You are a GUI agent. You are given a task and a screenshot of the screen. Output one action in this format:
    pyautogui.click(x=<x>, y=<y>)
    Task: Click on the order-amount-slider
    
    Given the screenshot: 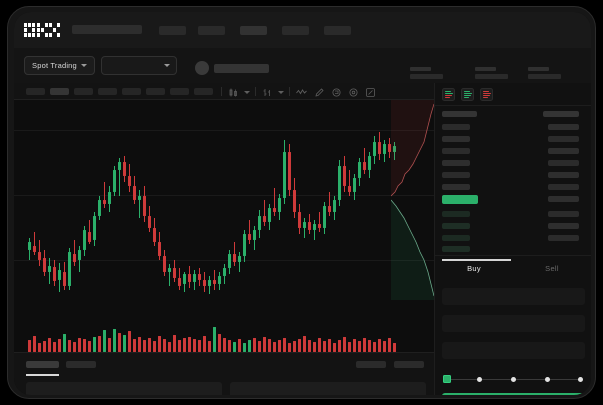 What is the action you would take?
    pyautogui.click(x=514, y=379)
    